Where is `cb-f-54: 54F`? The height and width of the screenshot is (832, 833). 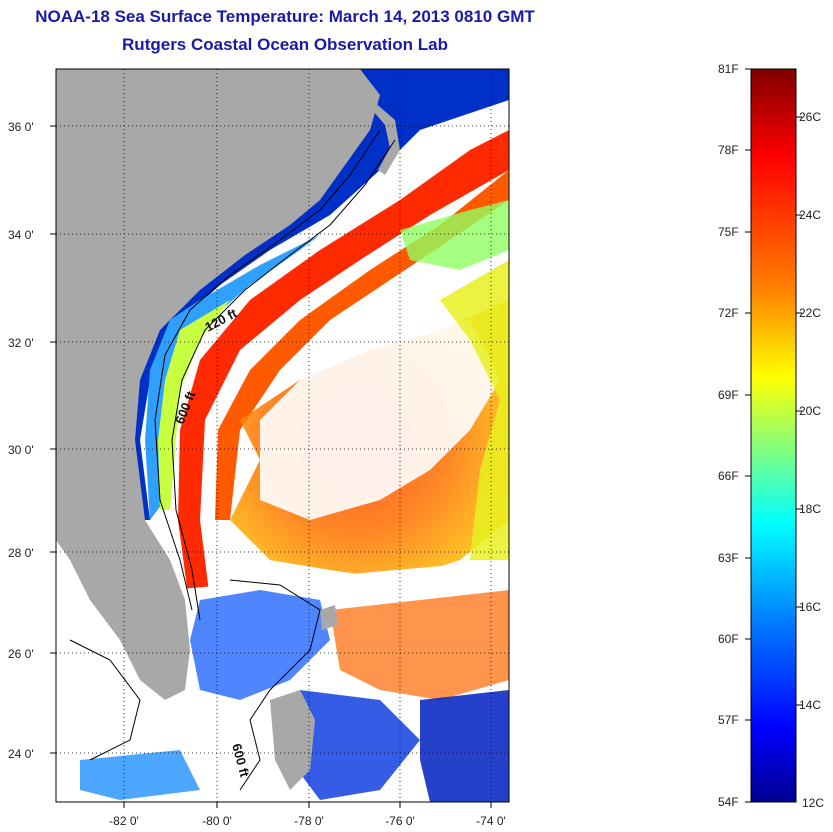 cb-f-54: 54F is located at coordinates (728, 802).